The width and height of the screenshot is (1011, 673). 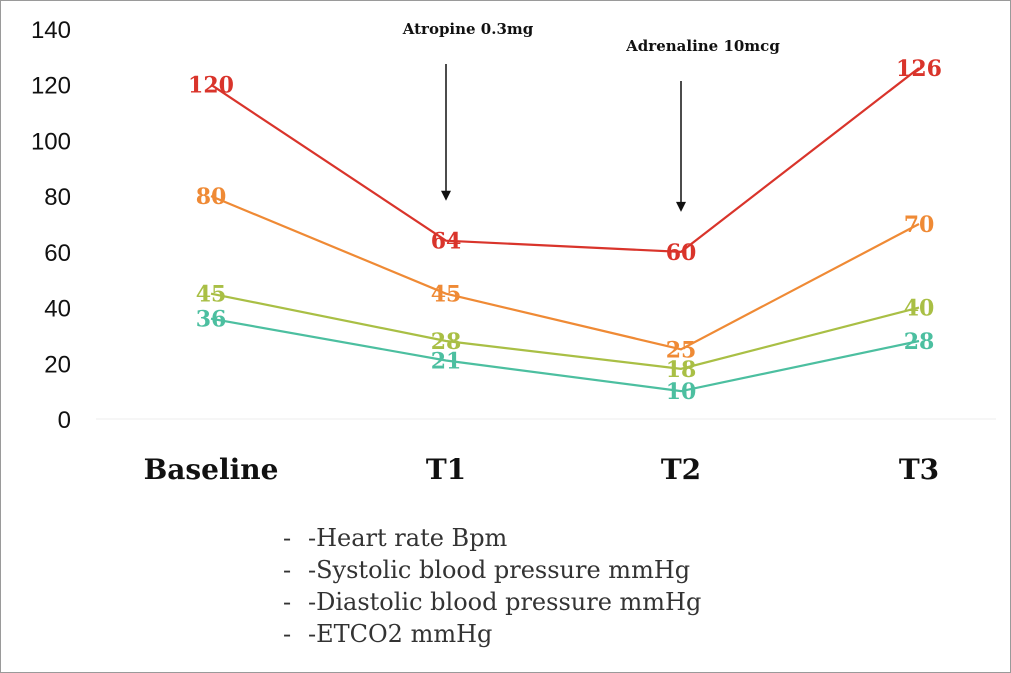 What do you see at coordinates (499, 570) in the screenshot?
I see `legend-entry: -Systolic blood pressure mmHg` at bounding box center [499, 570].